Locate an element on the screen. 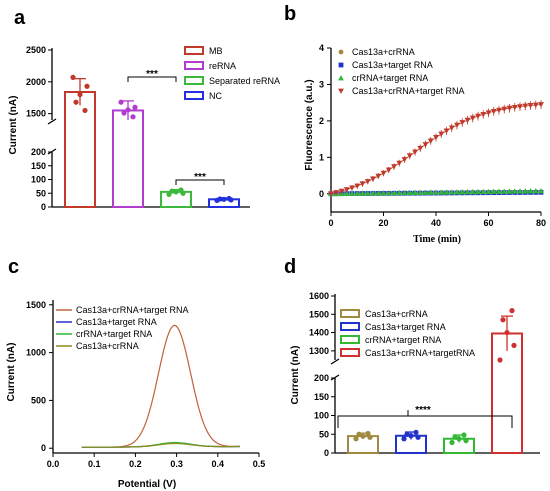 This screenshot has height=491, width=550. a-ytick-label: 200 is located at coordinates (38, 152).